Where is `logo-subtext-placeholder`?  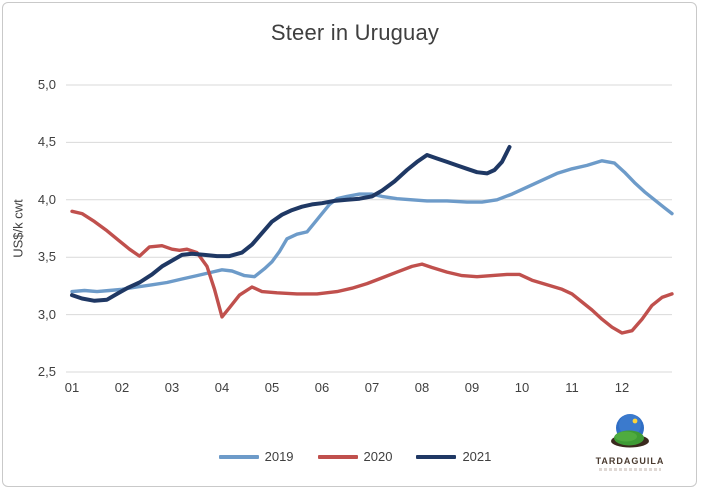
logo-subtext-placeholder is located at coordinates (630, 469).